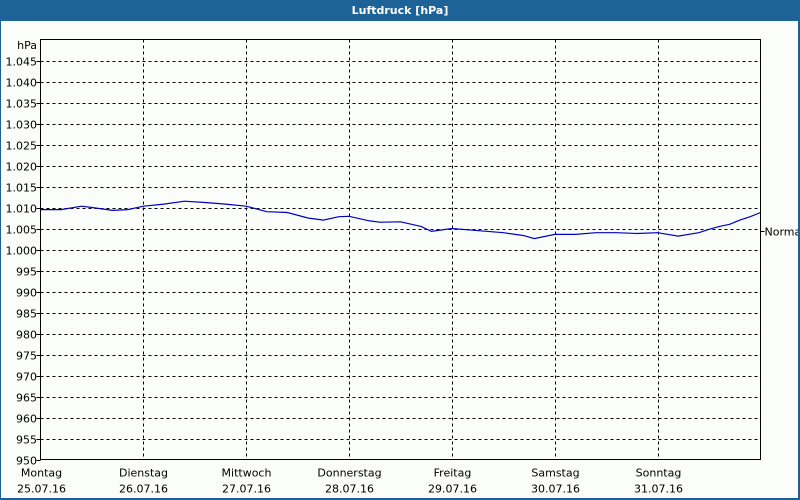 This screenshot has height=500, width=800. Describe the element at coordinates (22, 146) in the screenshot. I see `y-tick-label: 1.025` at that location.